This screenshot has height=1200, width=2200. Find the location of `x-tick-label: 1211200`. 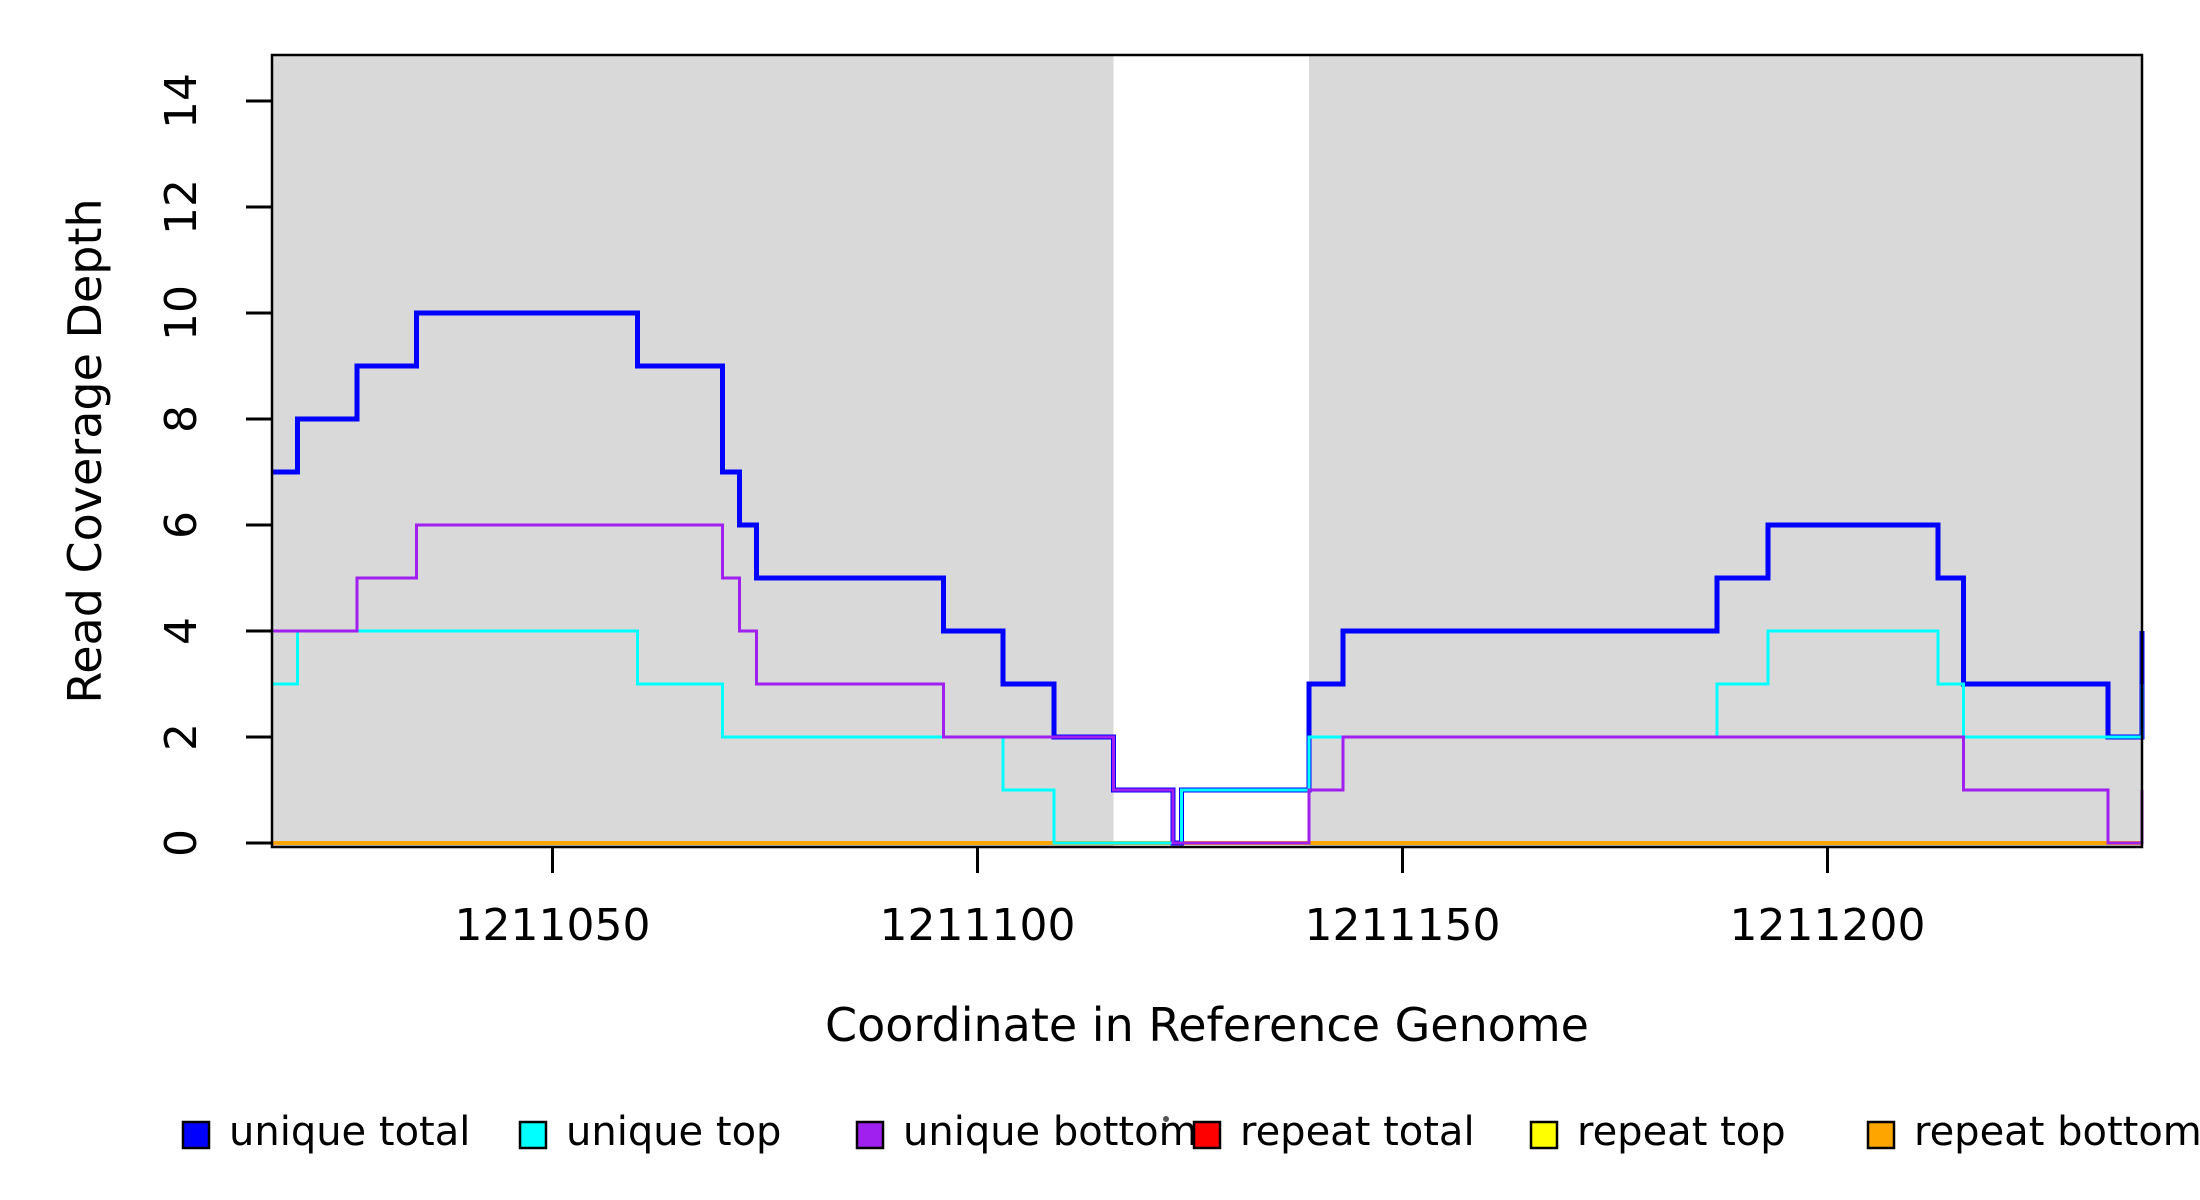

x-tick-label: 1211200 is located at coordinates (1828, 925).